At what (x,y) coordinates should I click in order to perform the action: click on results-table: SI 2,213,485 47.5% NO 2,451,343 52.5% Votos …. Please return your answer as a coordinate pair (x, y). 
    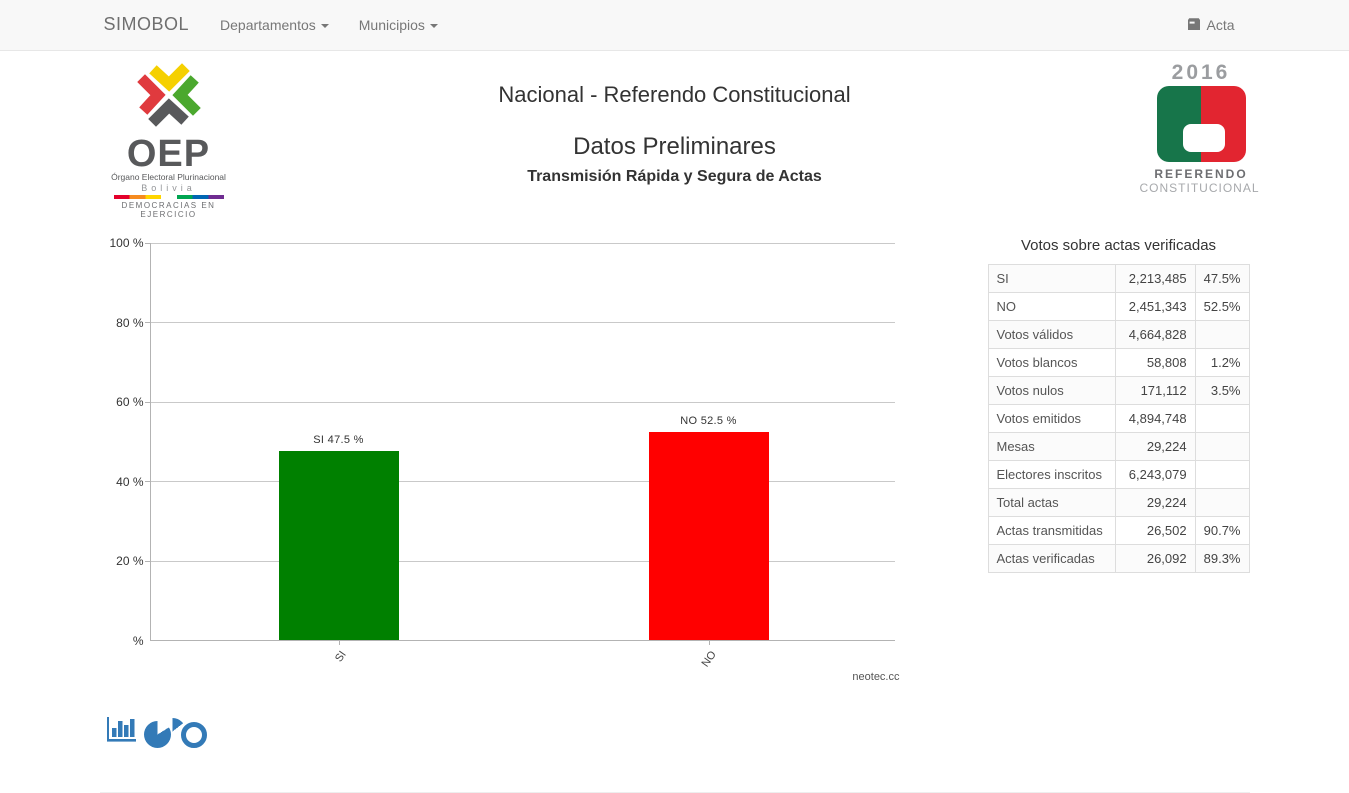
    Looking at the image, I should click on (1118, 418).